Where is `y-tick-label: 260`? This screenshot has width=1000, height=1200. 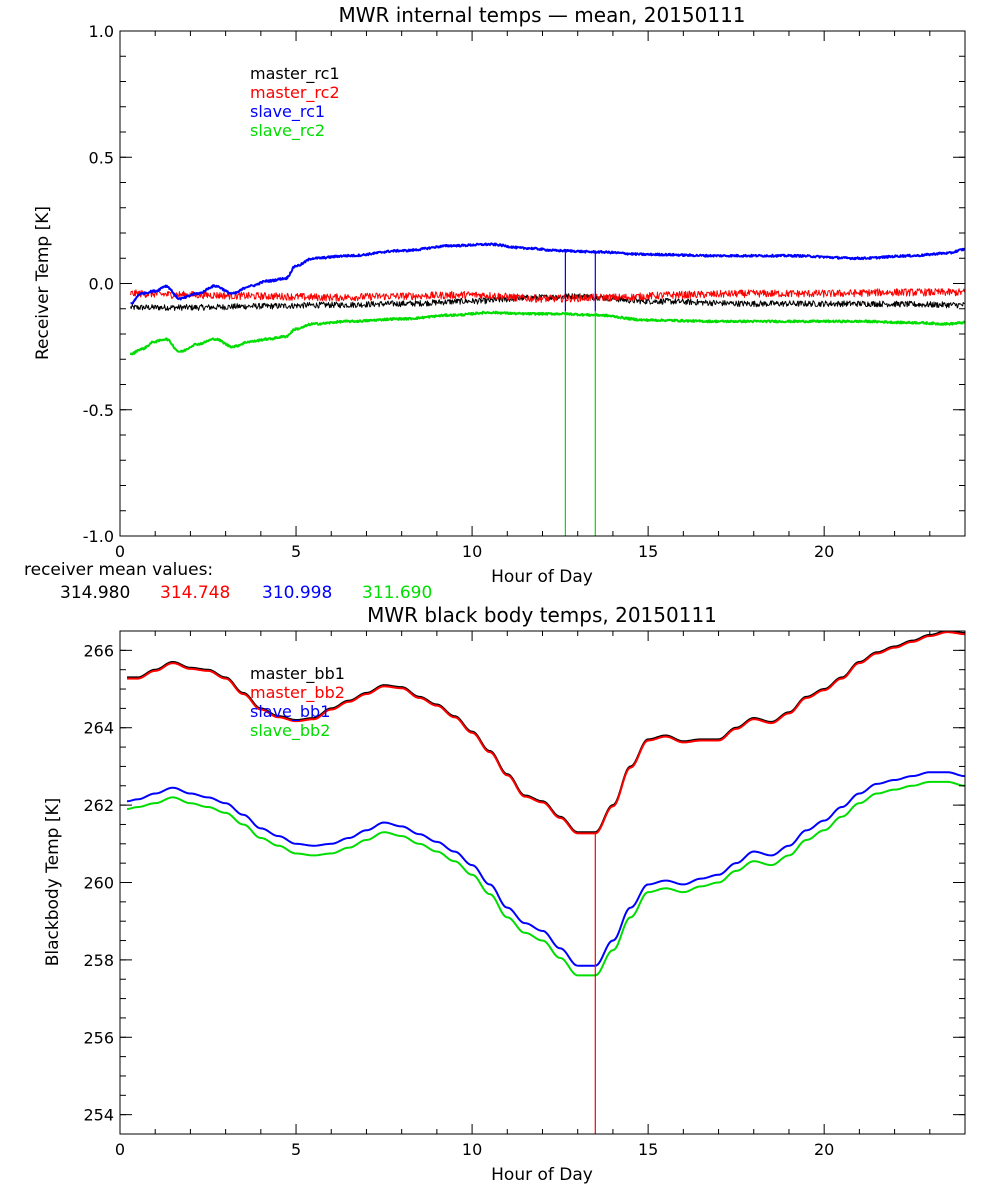 y-tick-label: 260 is located at coordinates (98, 883).